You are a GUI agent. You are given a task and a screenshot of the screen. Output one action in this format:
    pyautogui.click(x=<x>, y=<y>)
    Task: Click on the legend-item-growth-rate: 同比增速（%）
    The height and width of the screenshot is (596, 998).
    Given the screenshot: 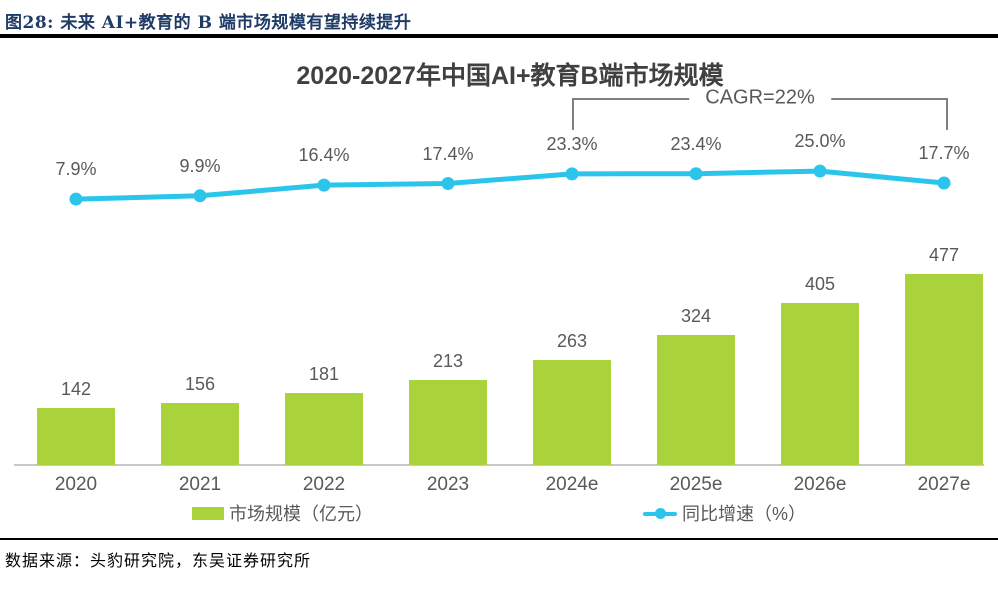 What is the action you would take?
    pyautogui.click(x=724, y=513)
    